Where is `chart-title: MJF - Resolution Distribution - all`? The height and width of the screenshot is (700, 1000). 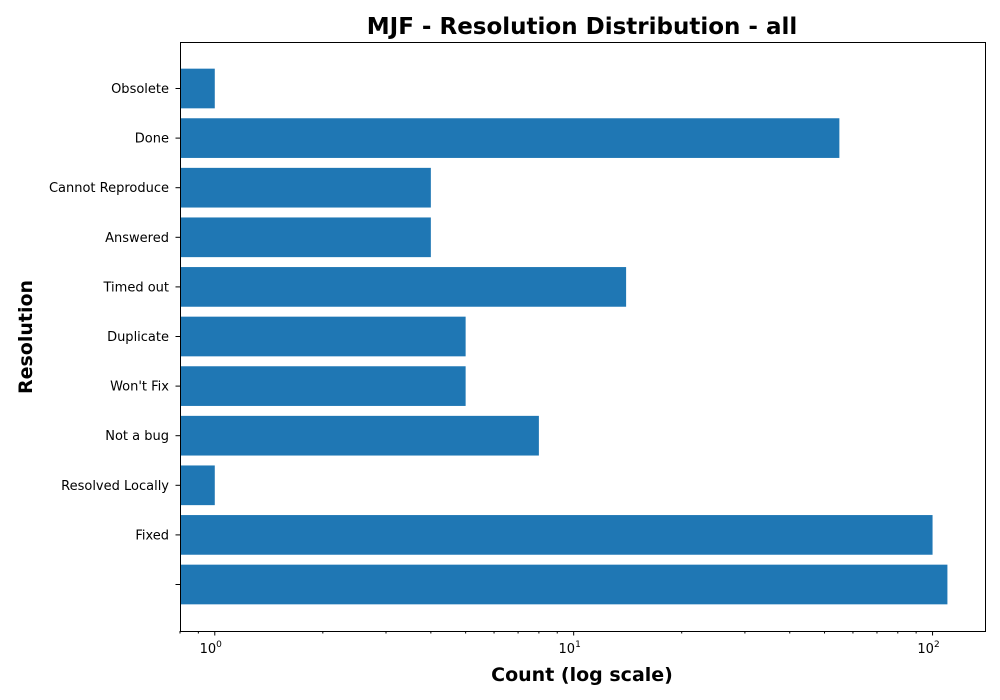 chart-title: MJF - Resolution Distribution - all is located at coordinates (582, 27).